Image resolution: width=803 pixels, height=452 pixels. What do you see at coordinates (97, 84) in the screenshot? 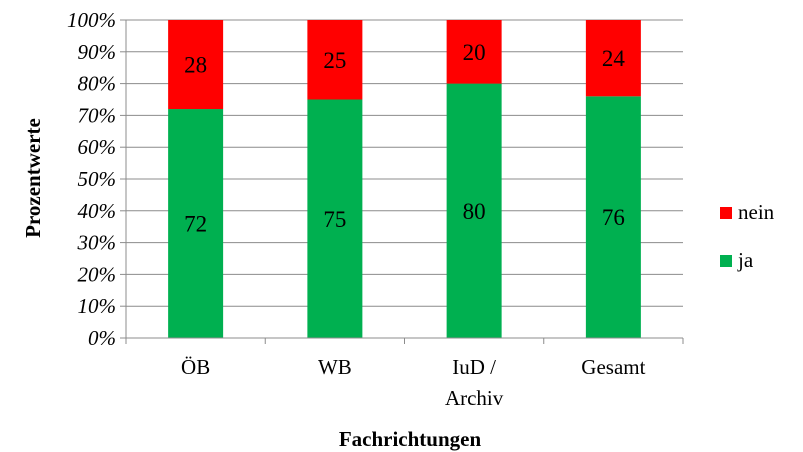
I see `y-tick-label: 80%` at bounding box center [97, 84].